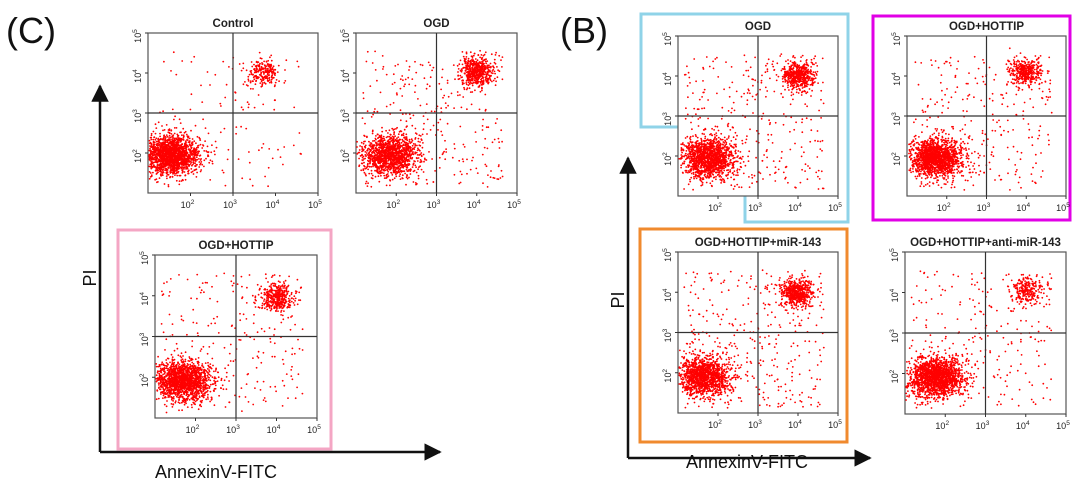  What do you see at coordinates (747, 462) in the screenshot?
I see `panel-b-x-axis-title: AnnexinV-FITC` at bounding box center [747, 462].